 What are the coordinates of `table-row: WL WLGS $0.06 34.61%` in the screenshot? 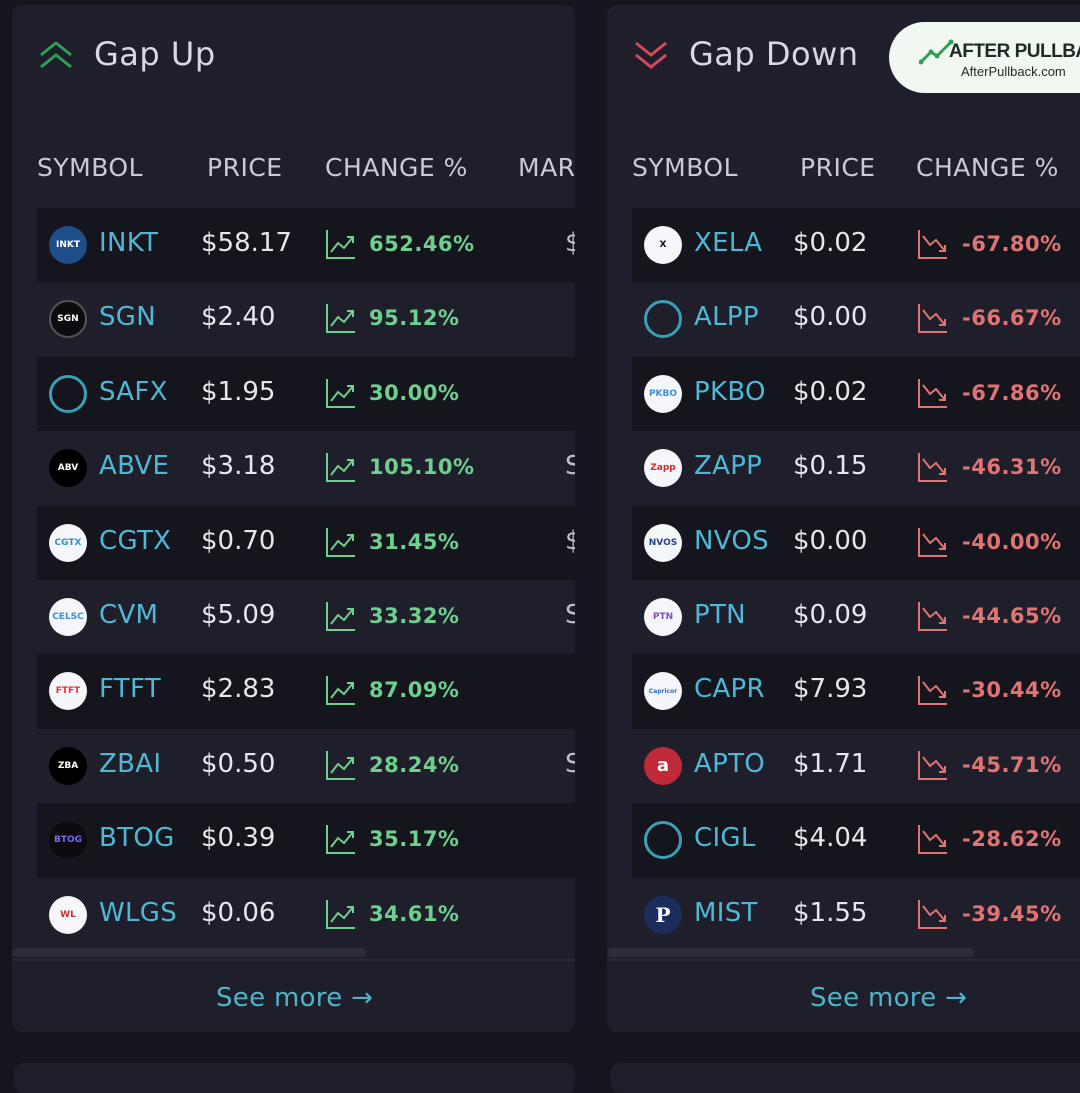 It's located at (306, 915).